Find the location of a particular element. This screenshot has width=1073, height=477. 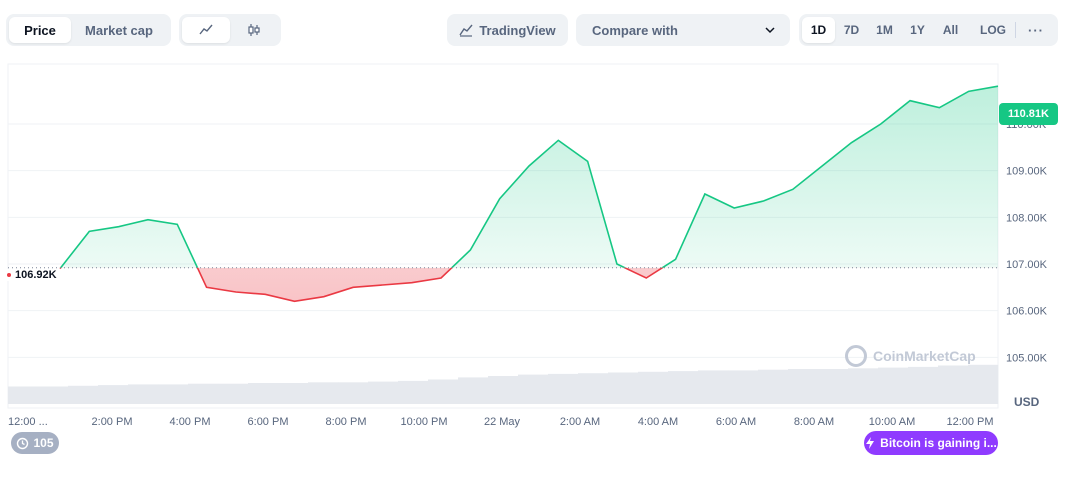

events-history-button: 105 is located at coordinates (35, 443).